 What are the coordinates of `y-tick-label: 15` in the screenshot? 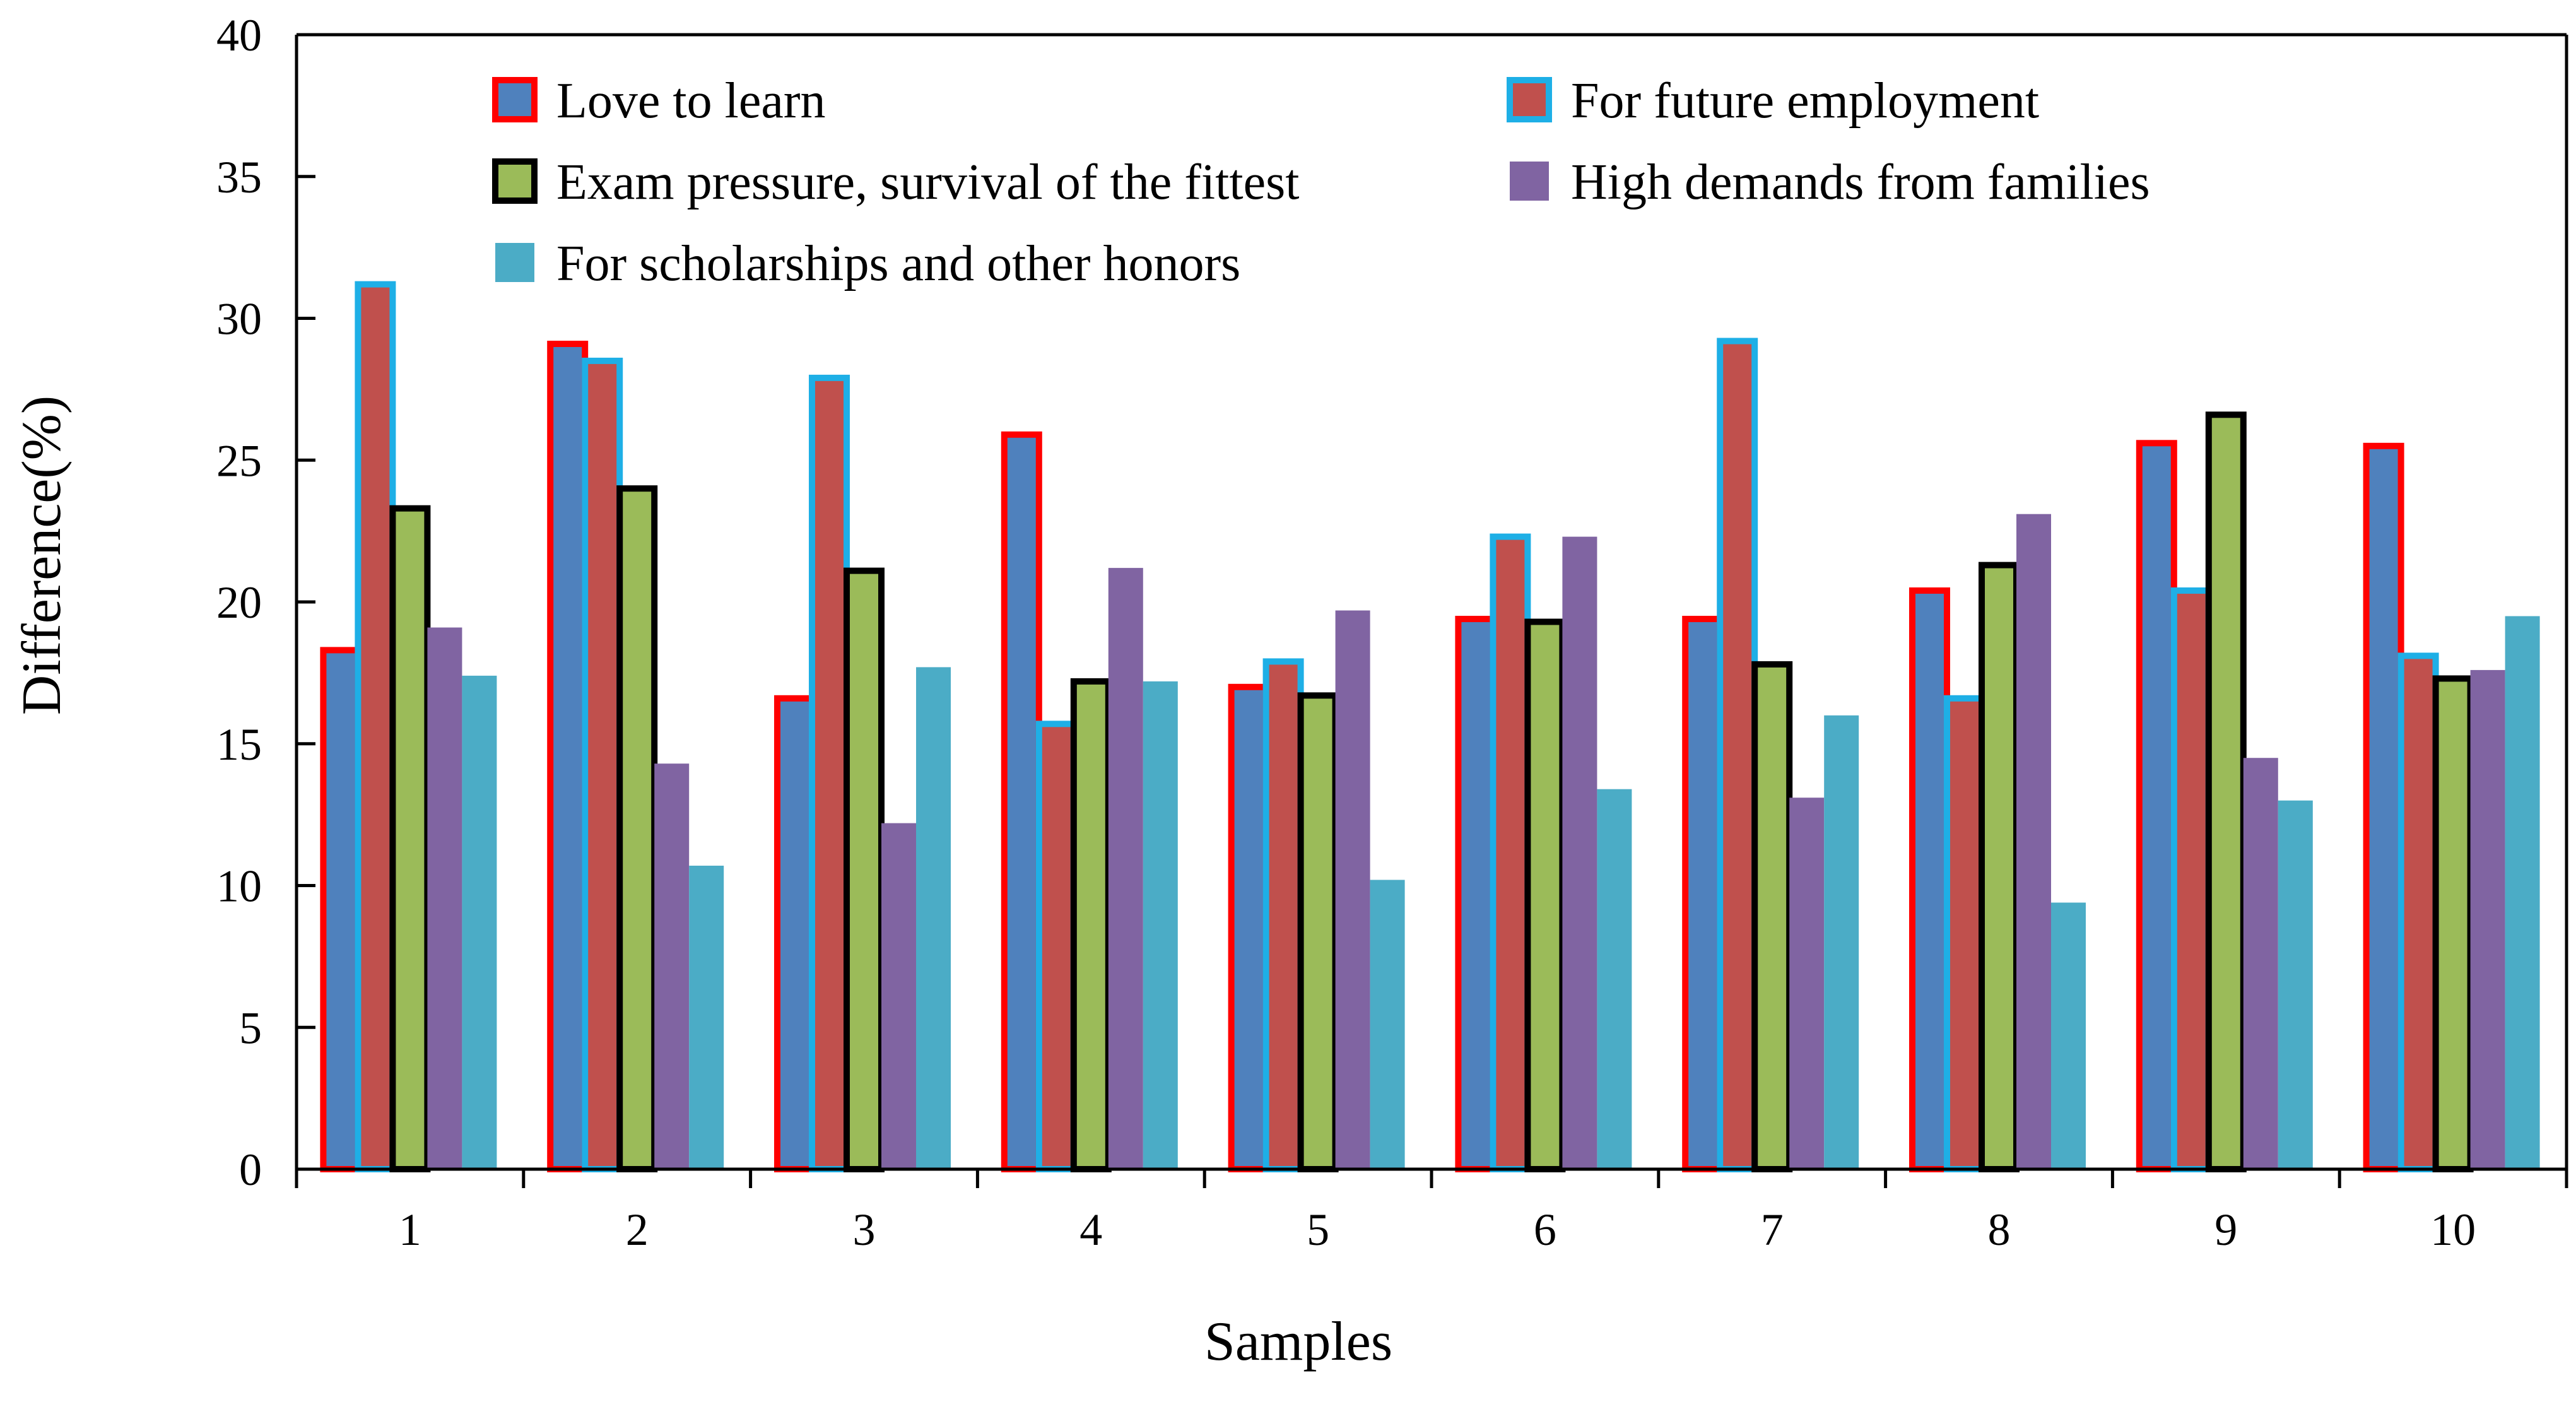 It's located at (239, 744).